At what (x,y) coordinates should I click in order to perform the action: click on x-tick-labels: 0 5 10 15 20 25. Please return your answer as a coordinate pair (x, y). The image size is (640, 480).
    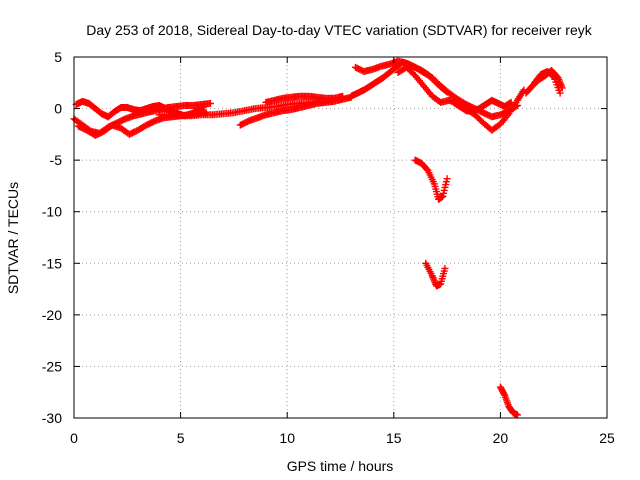
    Looking at the image, I should click on (342, 438).